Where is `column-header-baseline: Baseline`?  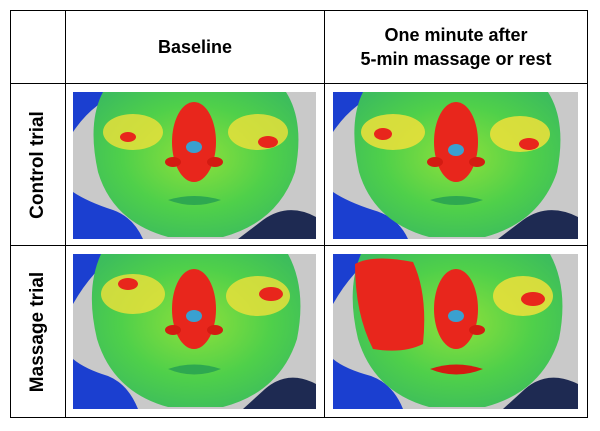 column-header-baseline: Baseline is located at coordinates (195, 47).